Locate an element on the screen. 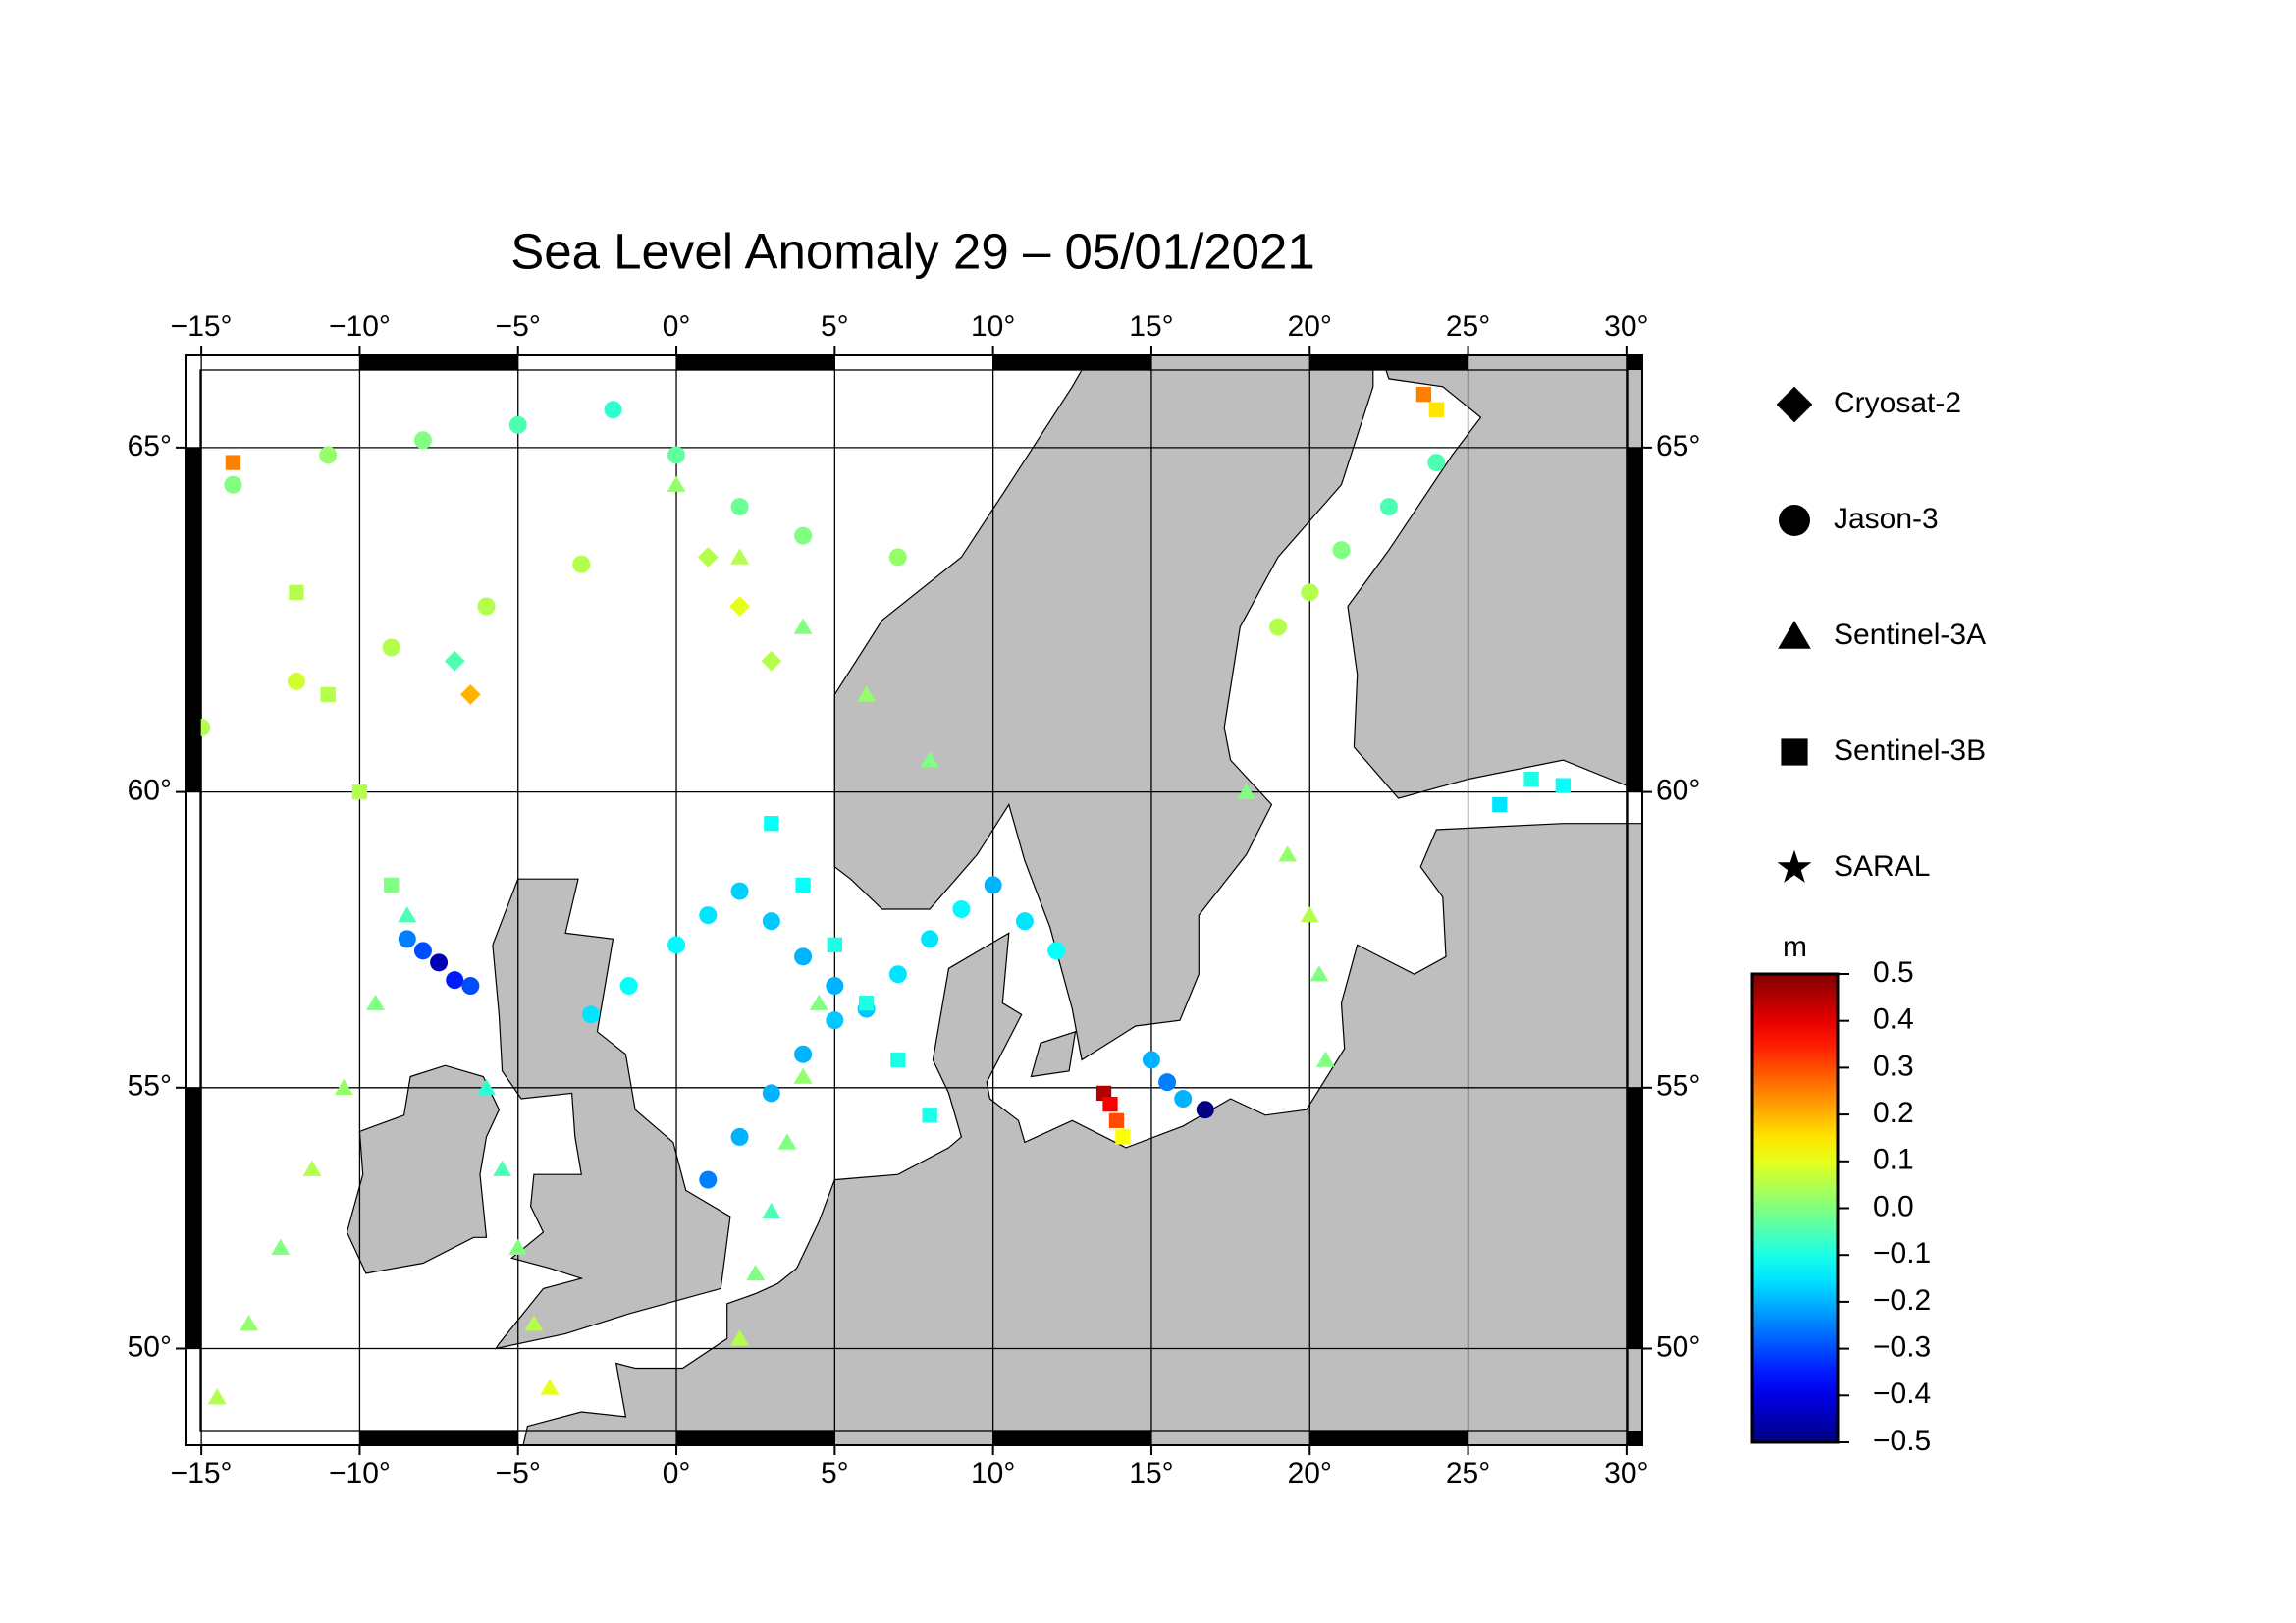 The height and width of the screenshot is (1623, 2296). legend-label: Sentinel-3A is located at coordinates (1910, 635).